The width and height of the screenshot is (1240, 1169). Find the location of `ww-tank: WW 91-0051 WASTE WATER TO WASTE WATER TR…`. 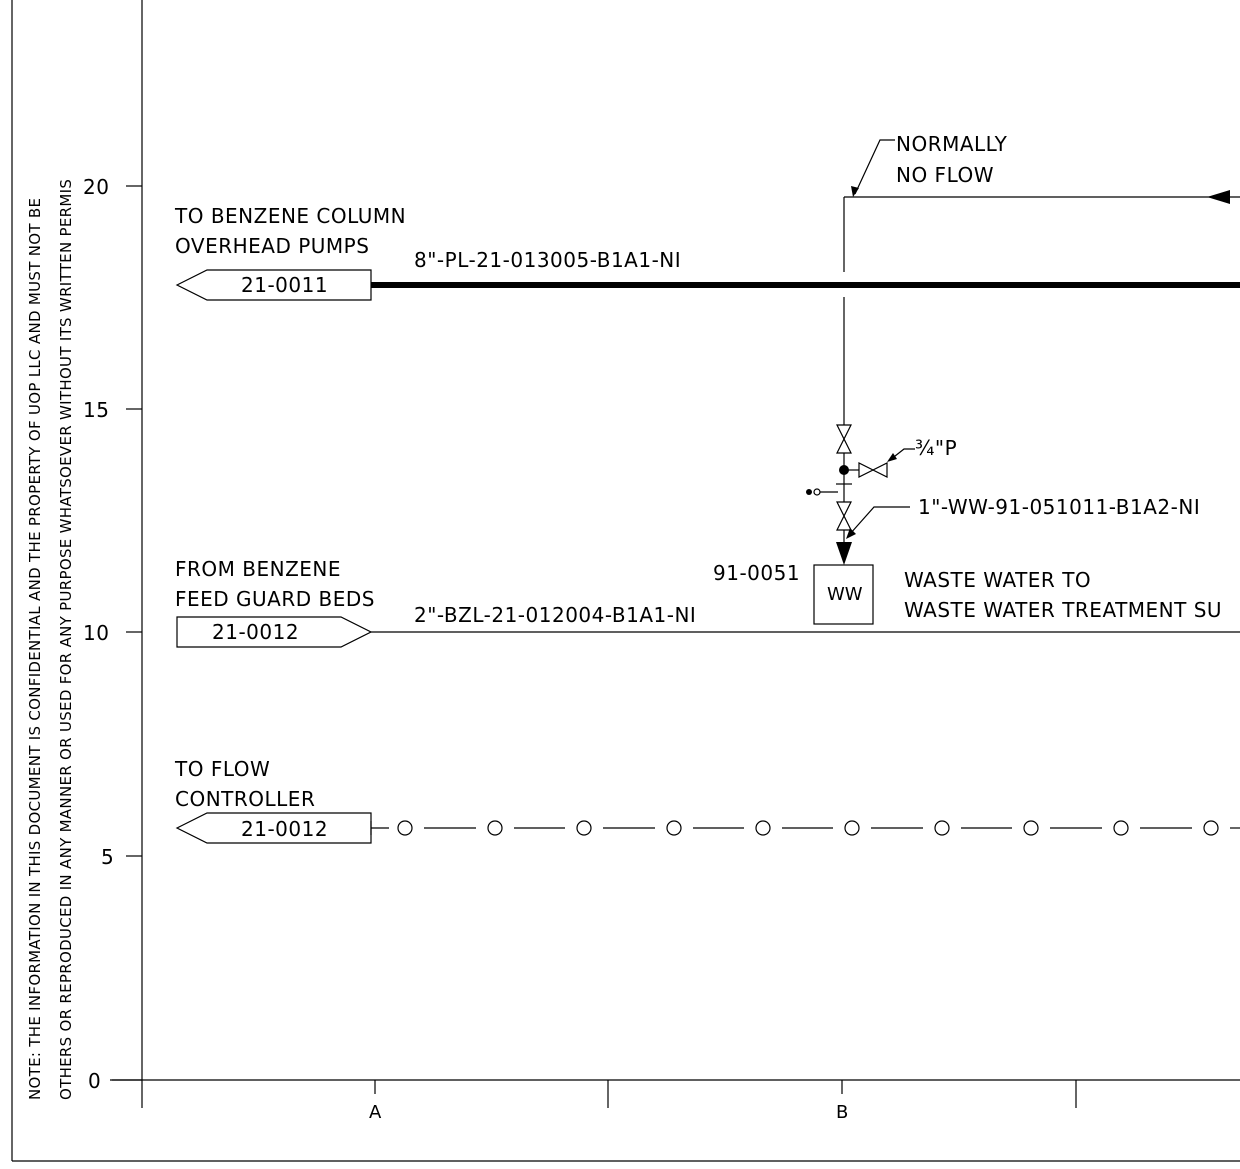

ww-tank: WW 91-0051 WASTE WATER TO WASTE WATER TR… is located at coordinates (967, 593).